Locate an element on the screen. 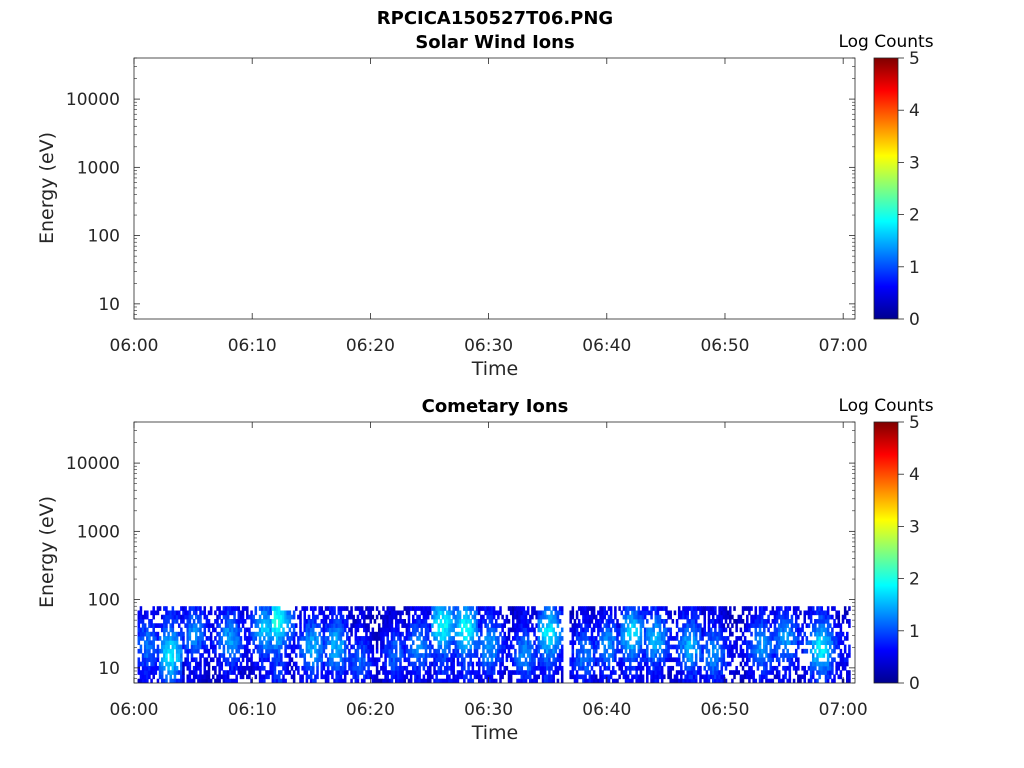 Image resolution: width=1024 pixels, height=768 pixels. x-tick-label: 06:20 is located at coordinates (370, 346).